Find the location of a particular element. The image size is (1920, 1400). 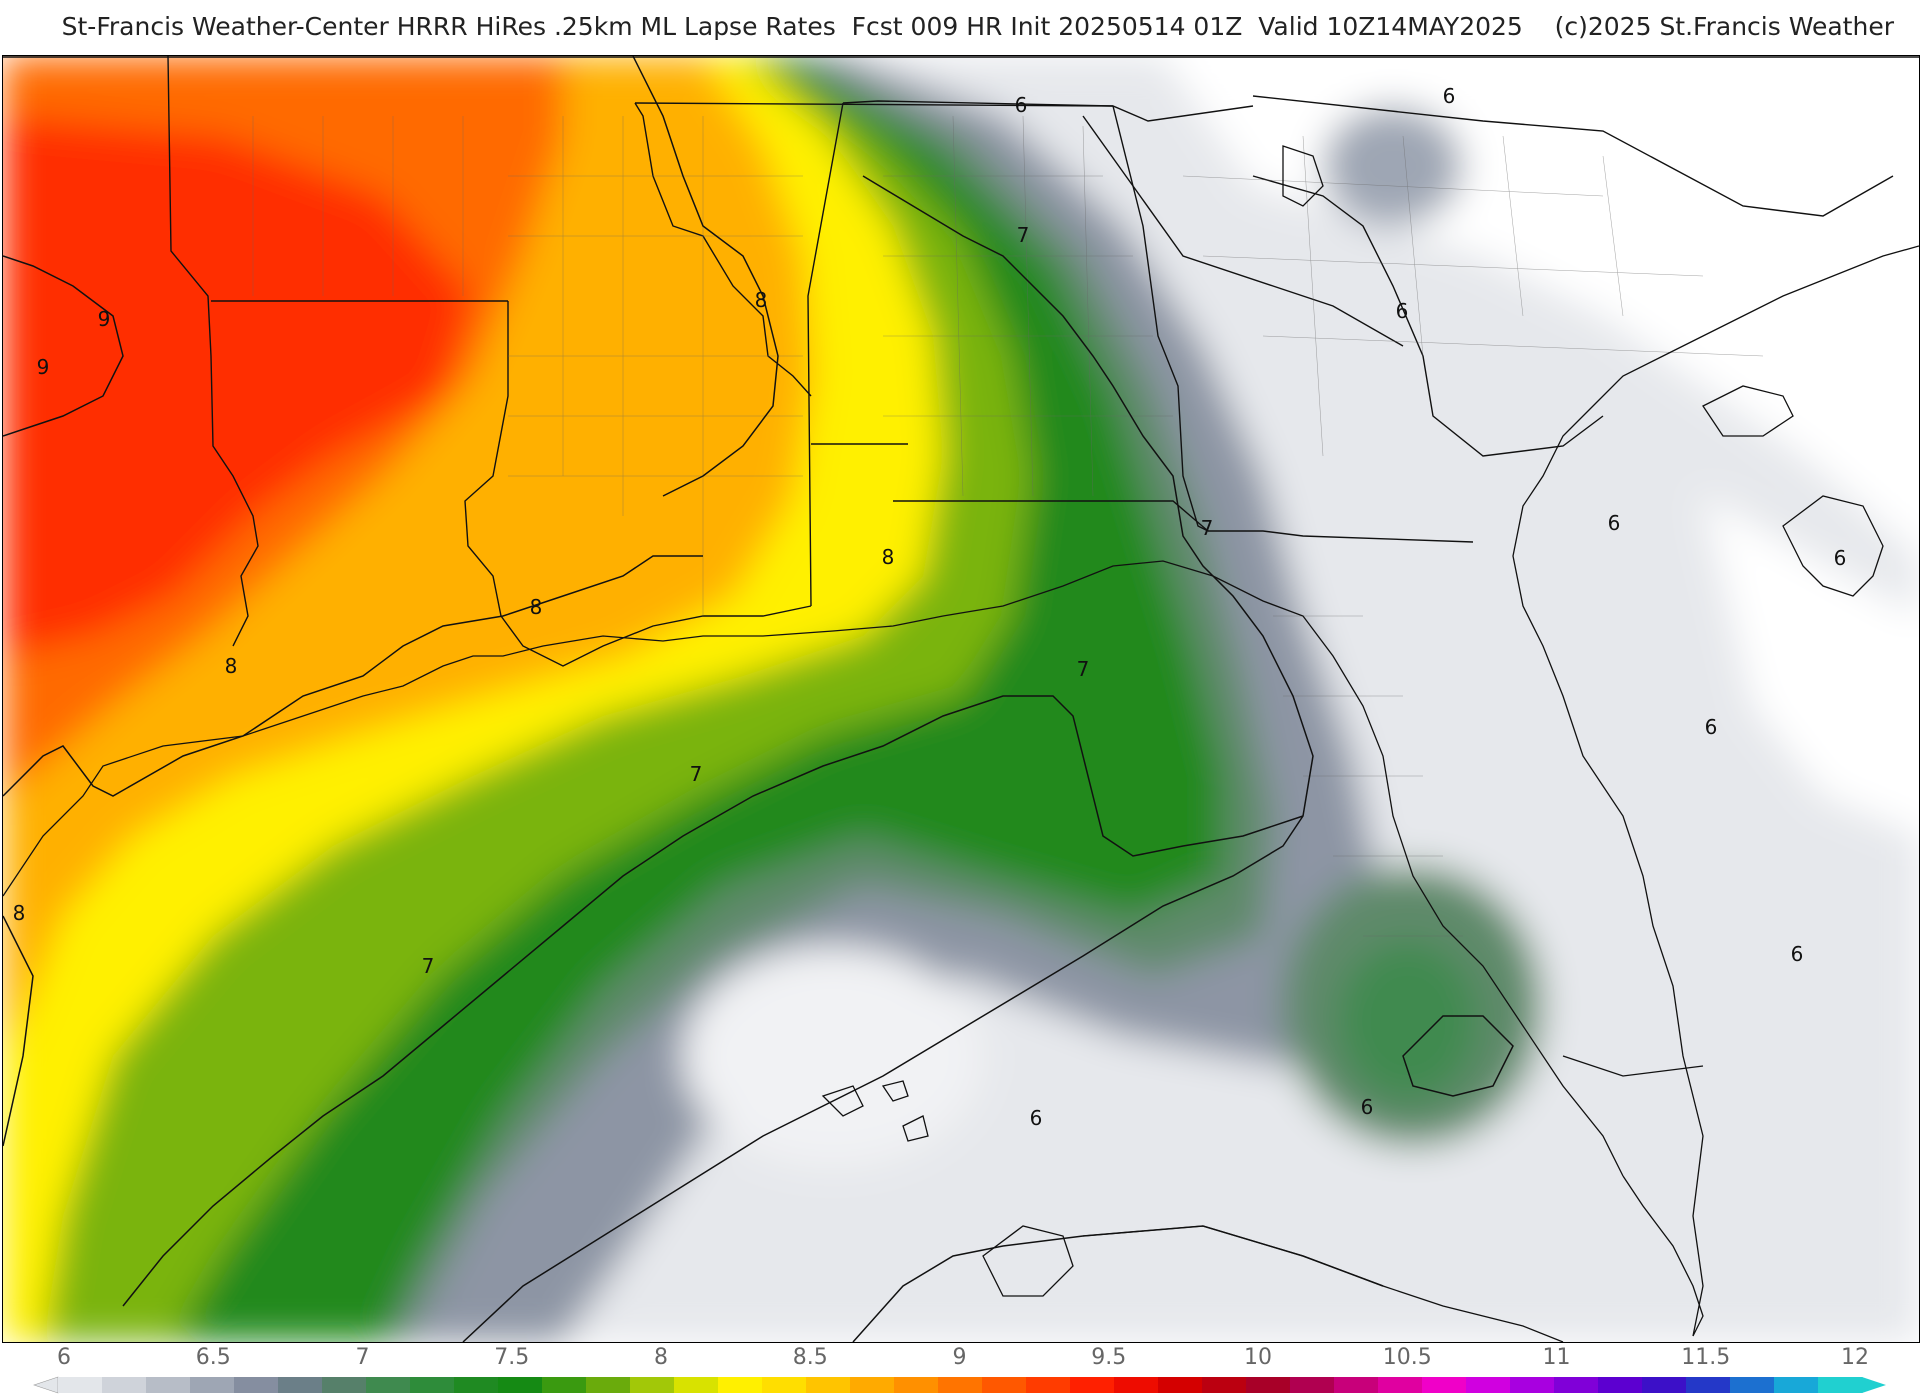

scale-tick-label: 7 is located at coordinates (362, 1357).